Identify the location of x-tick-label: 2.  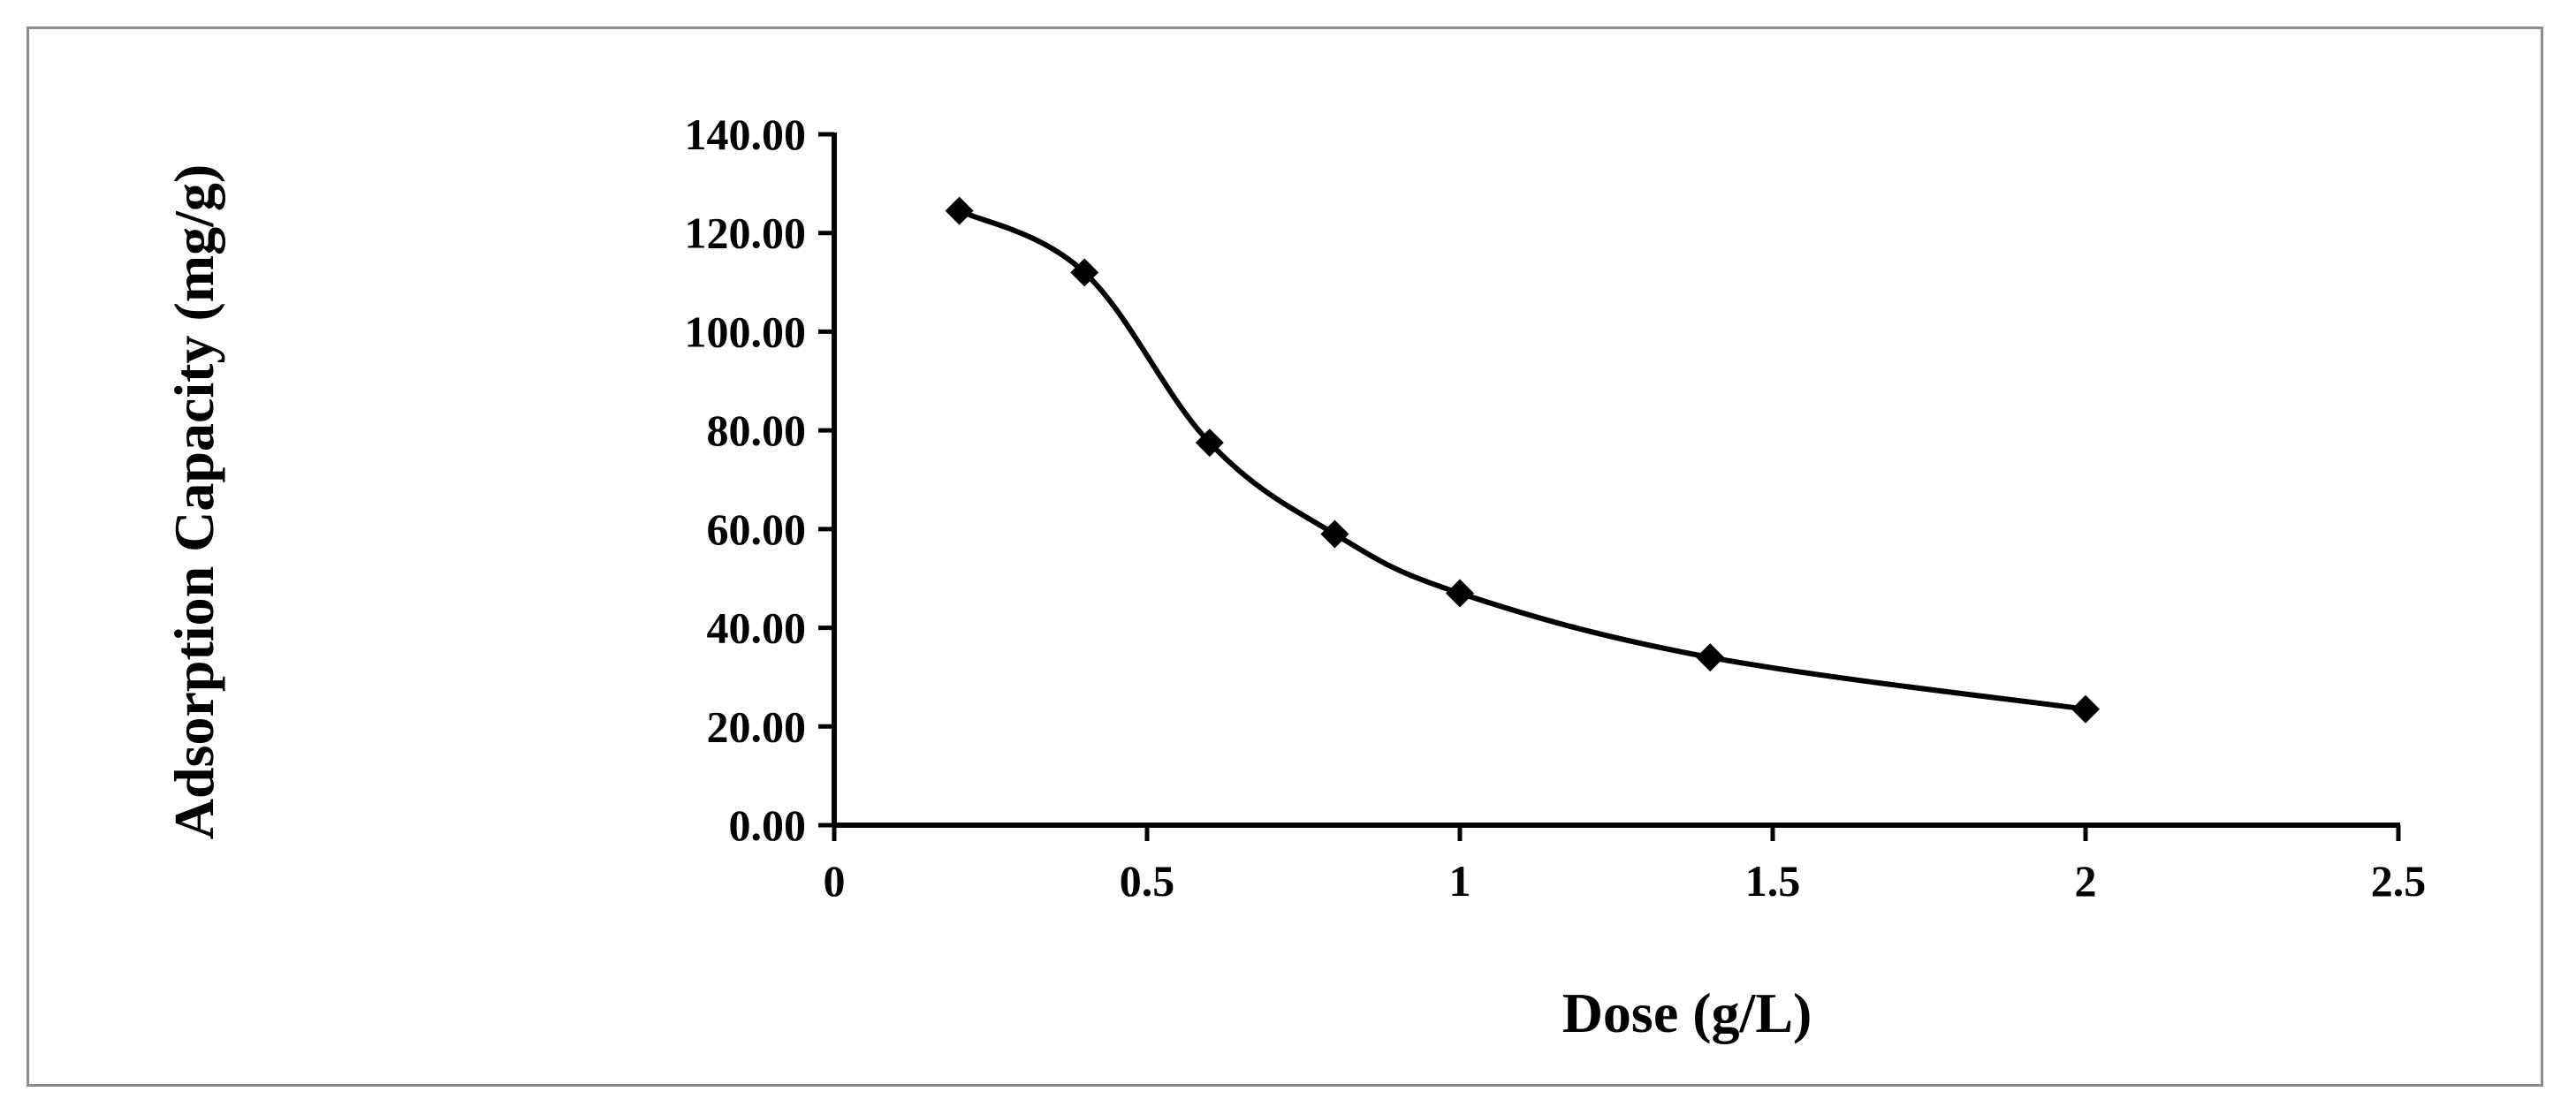
(2086, 881).